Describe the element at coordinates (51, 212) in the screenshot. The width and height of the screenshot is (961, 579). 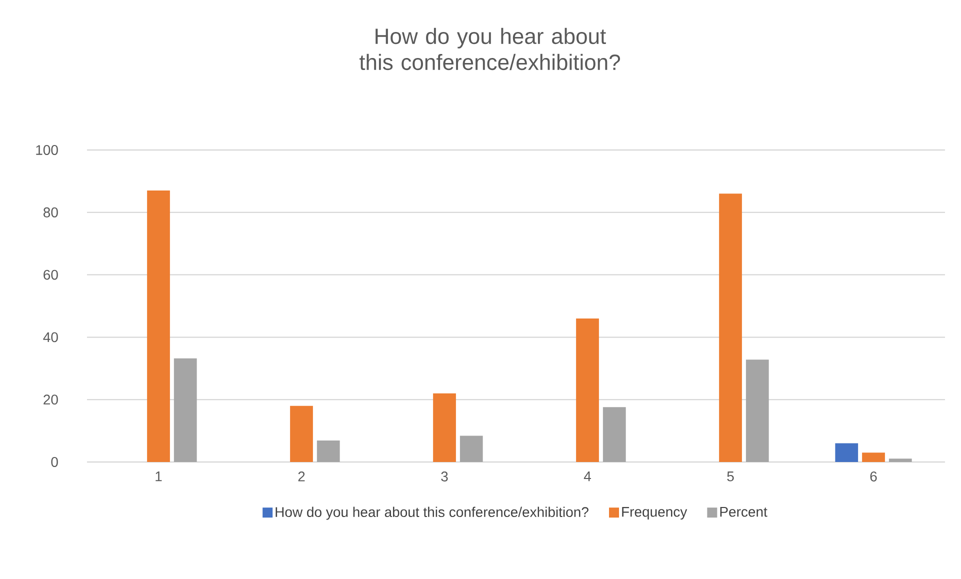
I see `y-tick-label: 80` at that location.